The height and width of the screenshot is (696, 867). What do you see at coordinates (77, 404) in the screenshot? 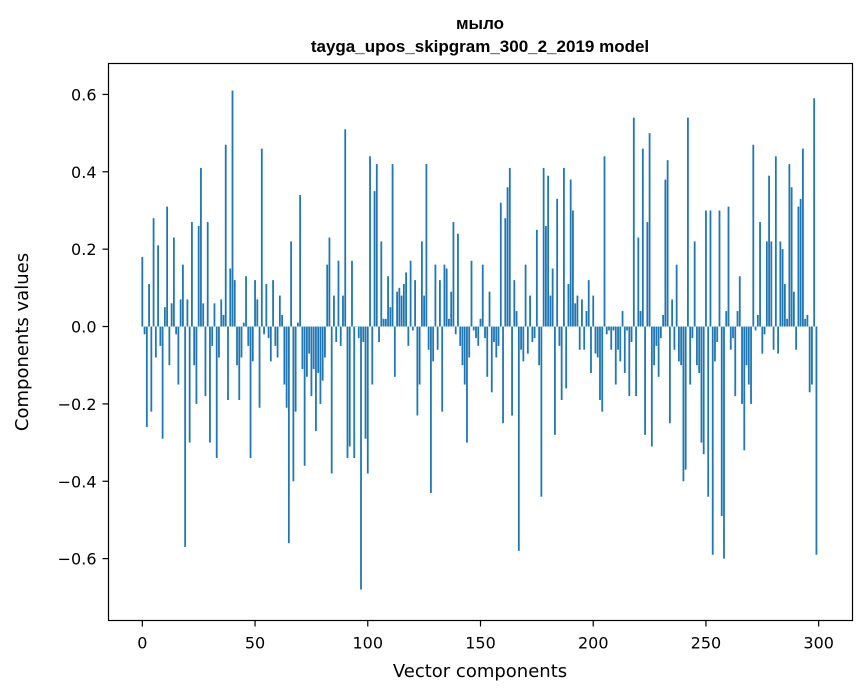
I see `y-tick-label: −0.2` at bounding box center [77, 404].